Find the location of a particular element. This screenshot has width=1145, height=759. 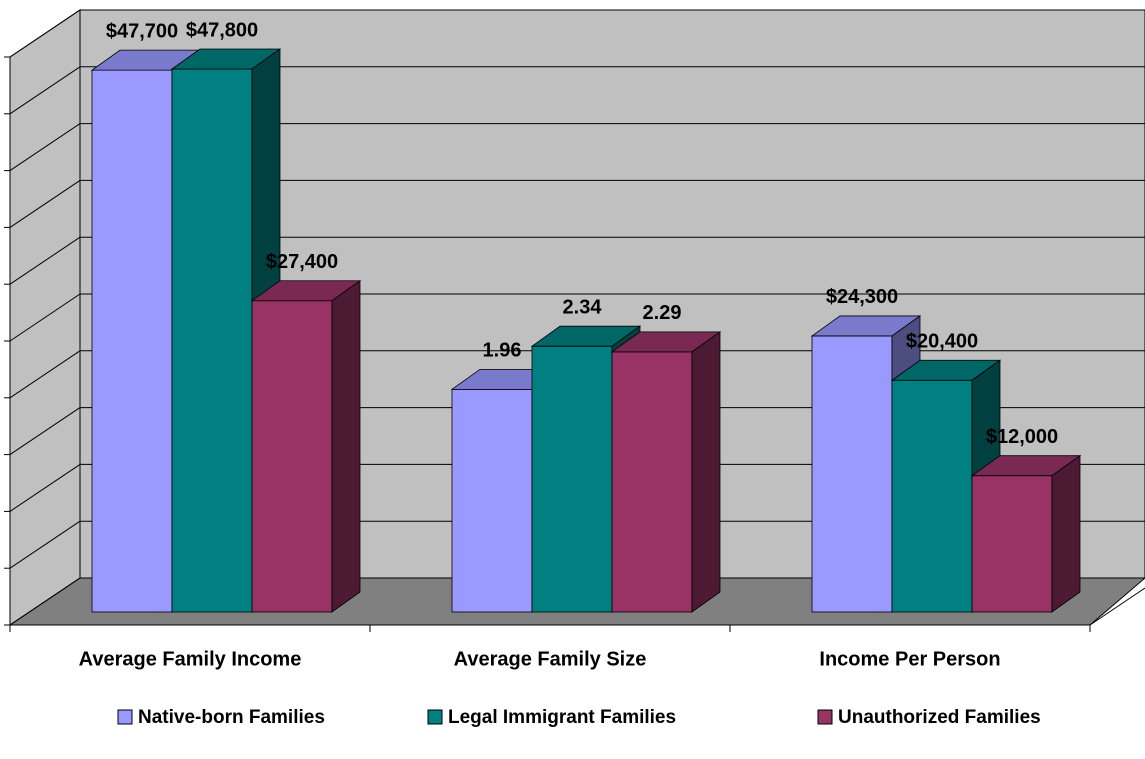

data-label: $24,300 is located at coordinates (862, 297).